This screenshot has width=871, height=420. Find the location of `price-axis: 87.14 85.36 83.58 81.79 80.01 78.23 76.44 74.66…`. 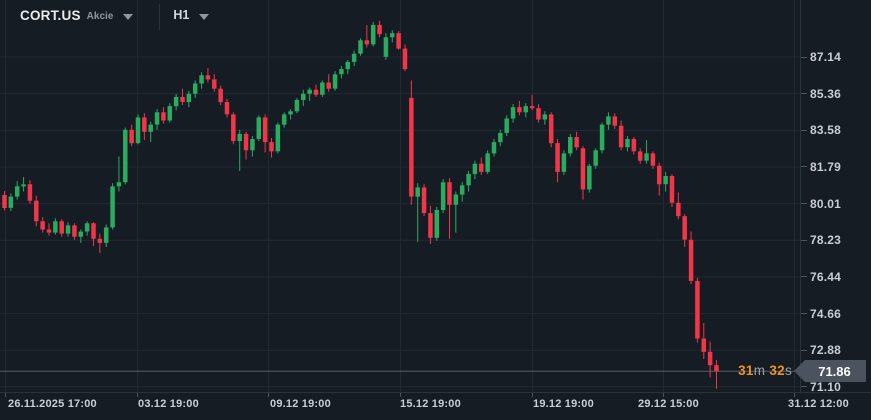

price-axis: 87.14 85.36 83.58 81.79 80.01 78.23 76.44 74.66… is located at coordinates (835, 197).